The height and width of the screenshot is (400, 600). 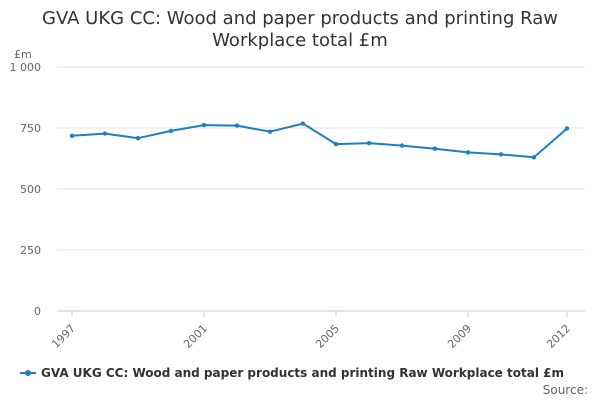 What do you see at coordinates (30, 128) in the screenshot?
I see `y-tick-label: 750` at bounding box center [30, 128].